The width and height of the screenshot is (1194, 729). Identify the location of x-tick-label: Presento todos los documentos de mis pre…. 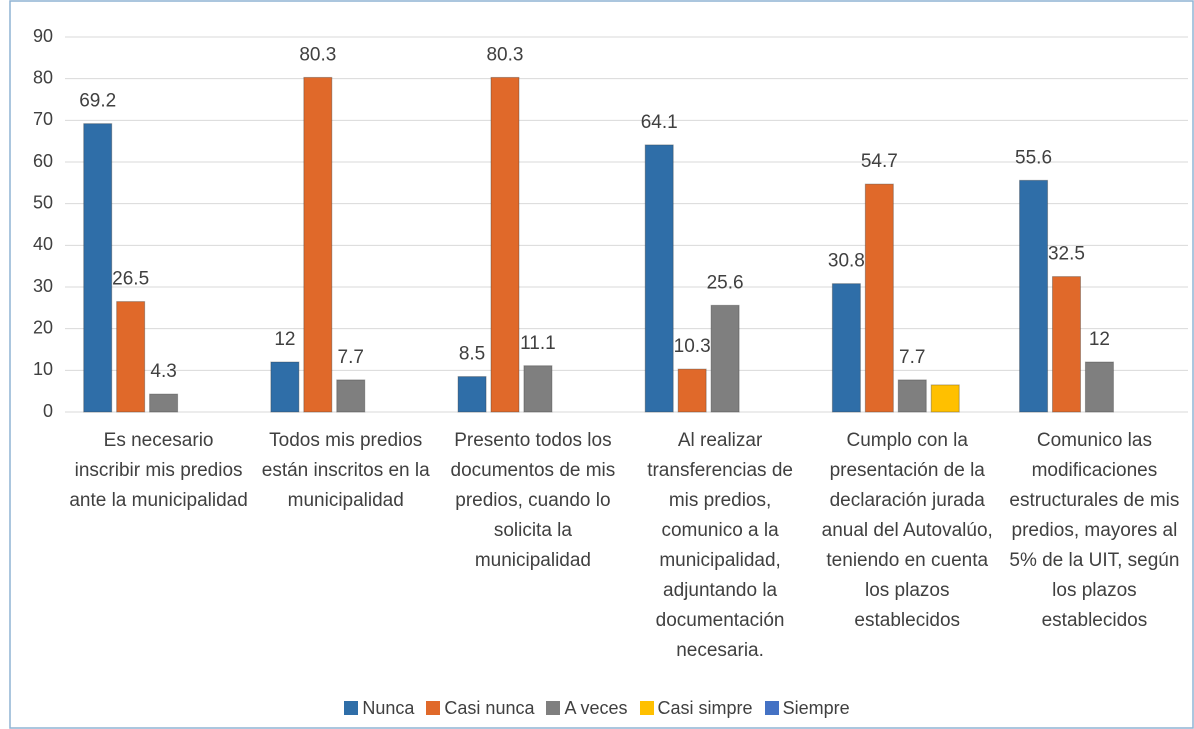
(533, 500).